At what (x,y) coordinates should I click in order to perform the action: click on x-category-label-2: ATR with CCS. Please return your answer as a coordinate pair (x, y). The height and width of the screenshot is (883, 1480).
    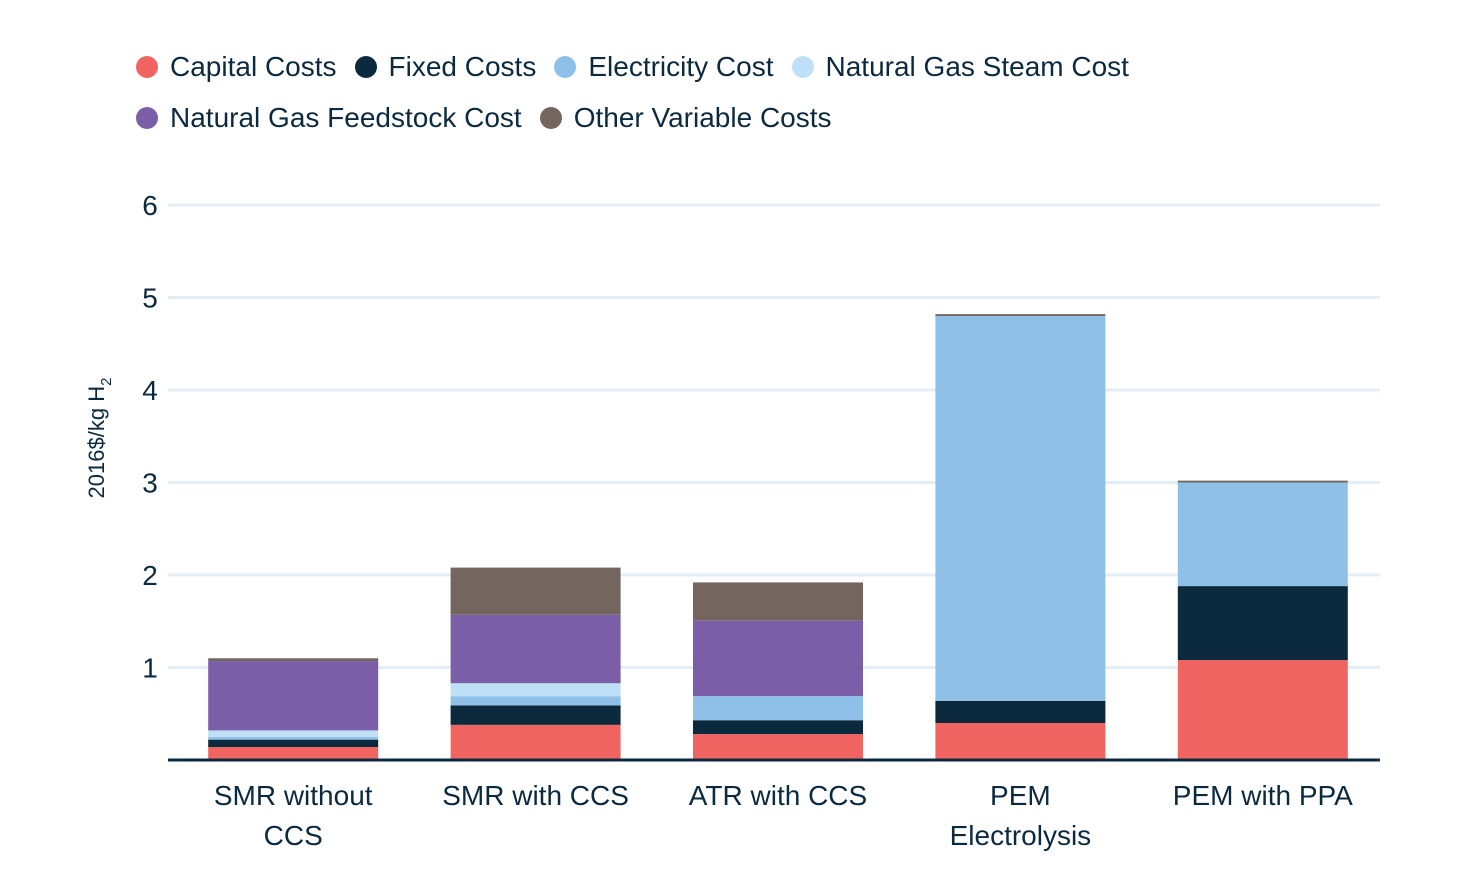
    Looking at the image, I should click on (778, 795).